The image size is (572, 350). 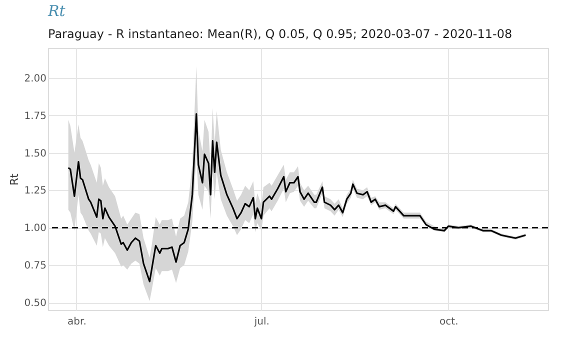 I want to click on y-tick-label: 1.75, so click(x=35, y=116).